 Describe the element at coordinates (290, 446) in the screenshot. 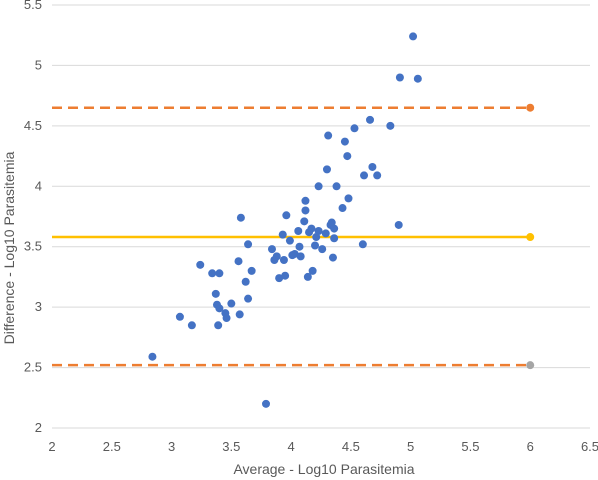

I see `x-tick-label: 4` at that location.